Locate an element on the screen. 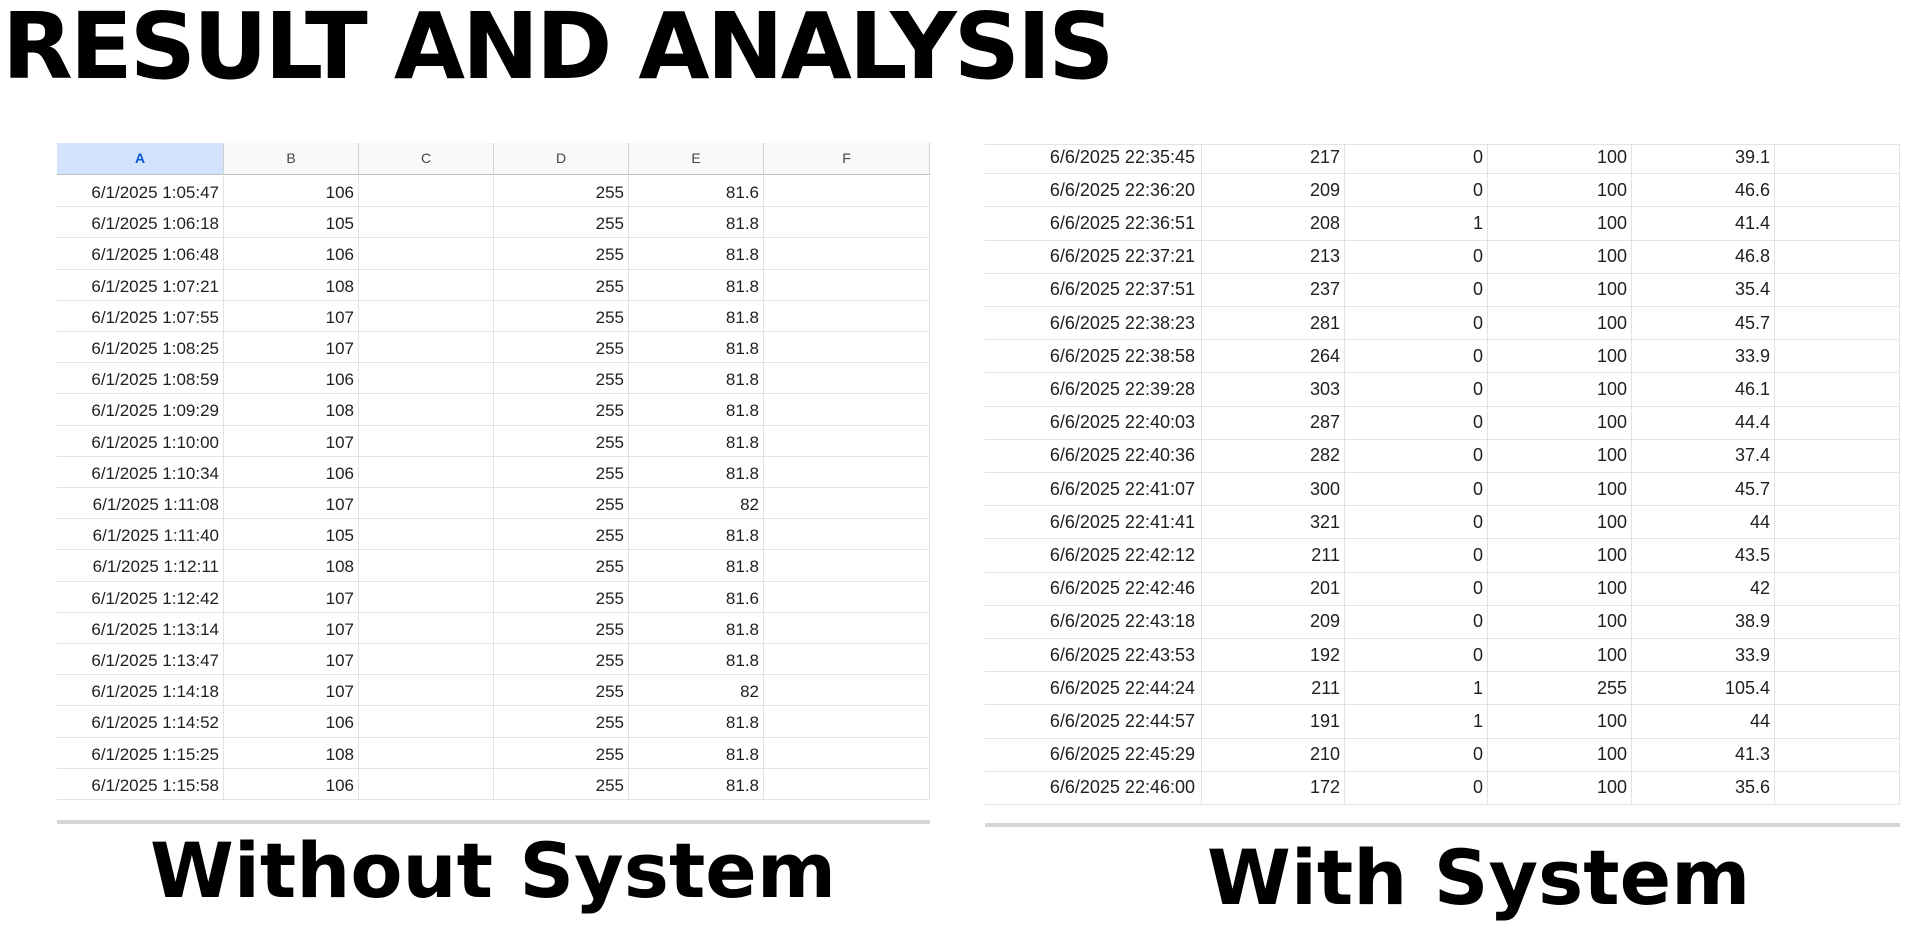  right-cell-b: 210 is located at coordinates (1273, 754).